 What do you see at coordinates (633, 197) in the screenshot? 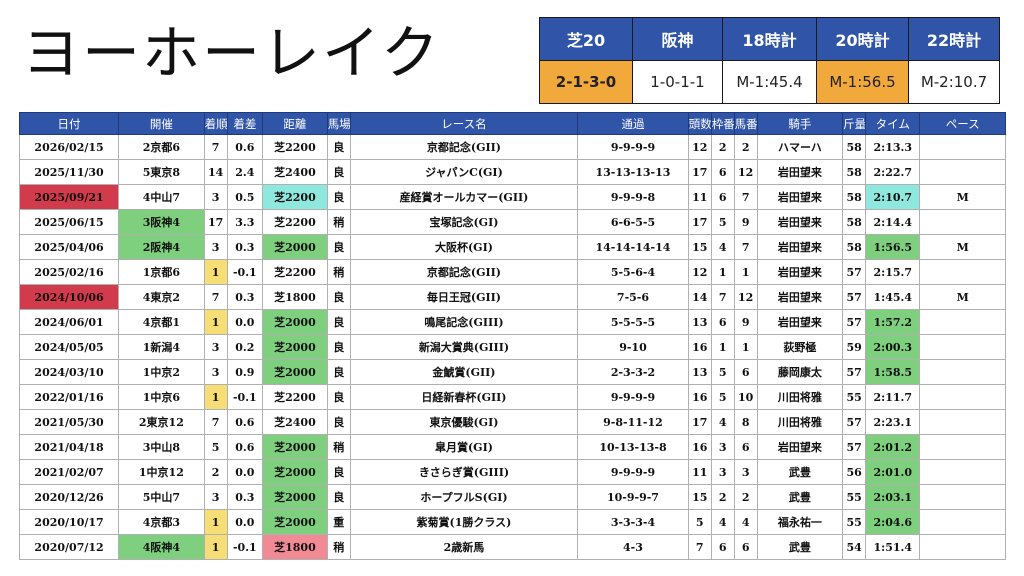
I see `cell-passing: 9-9-9-8` at bounding box center [633, 197].